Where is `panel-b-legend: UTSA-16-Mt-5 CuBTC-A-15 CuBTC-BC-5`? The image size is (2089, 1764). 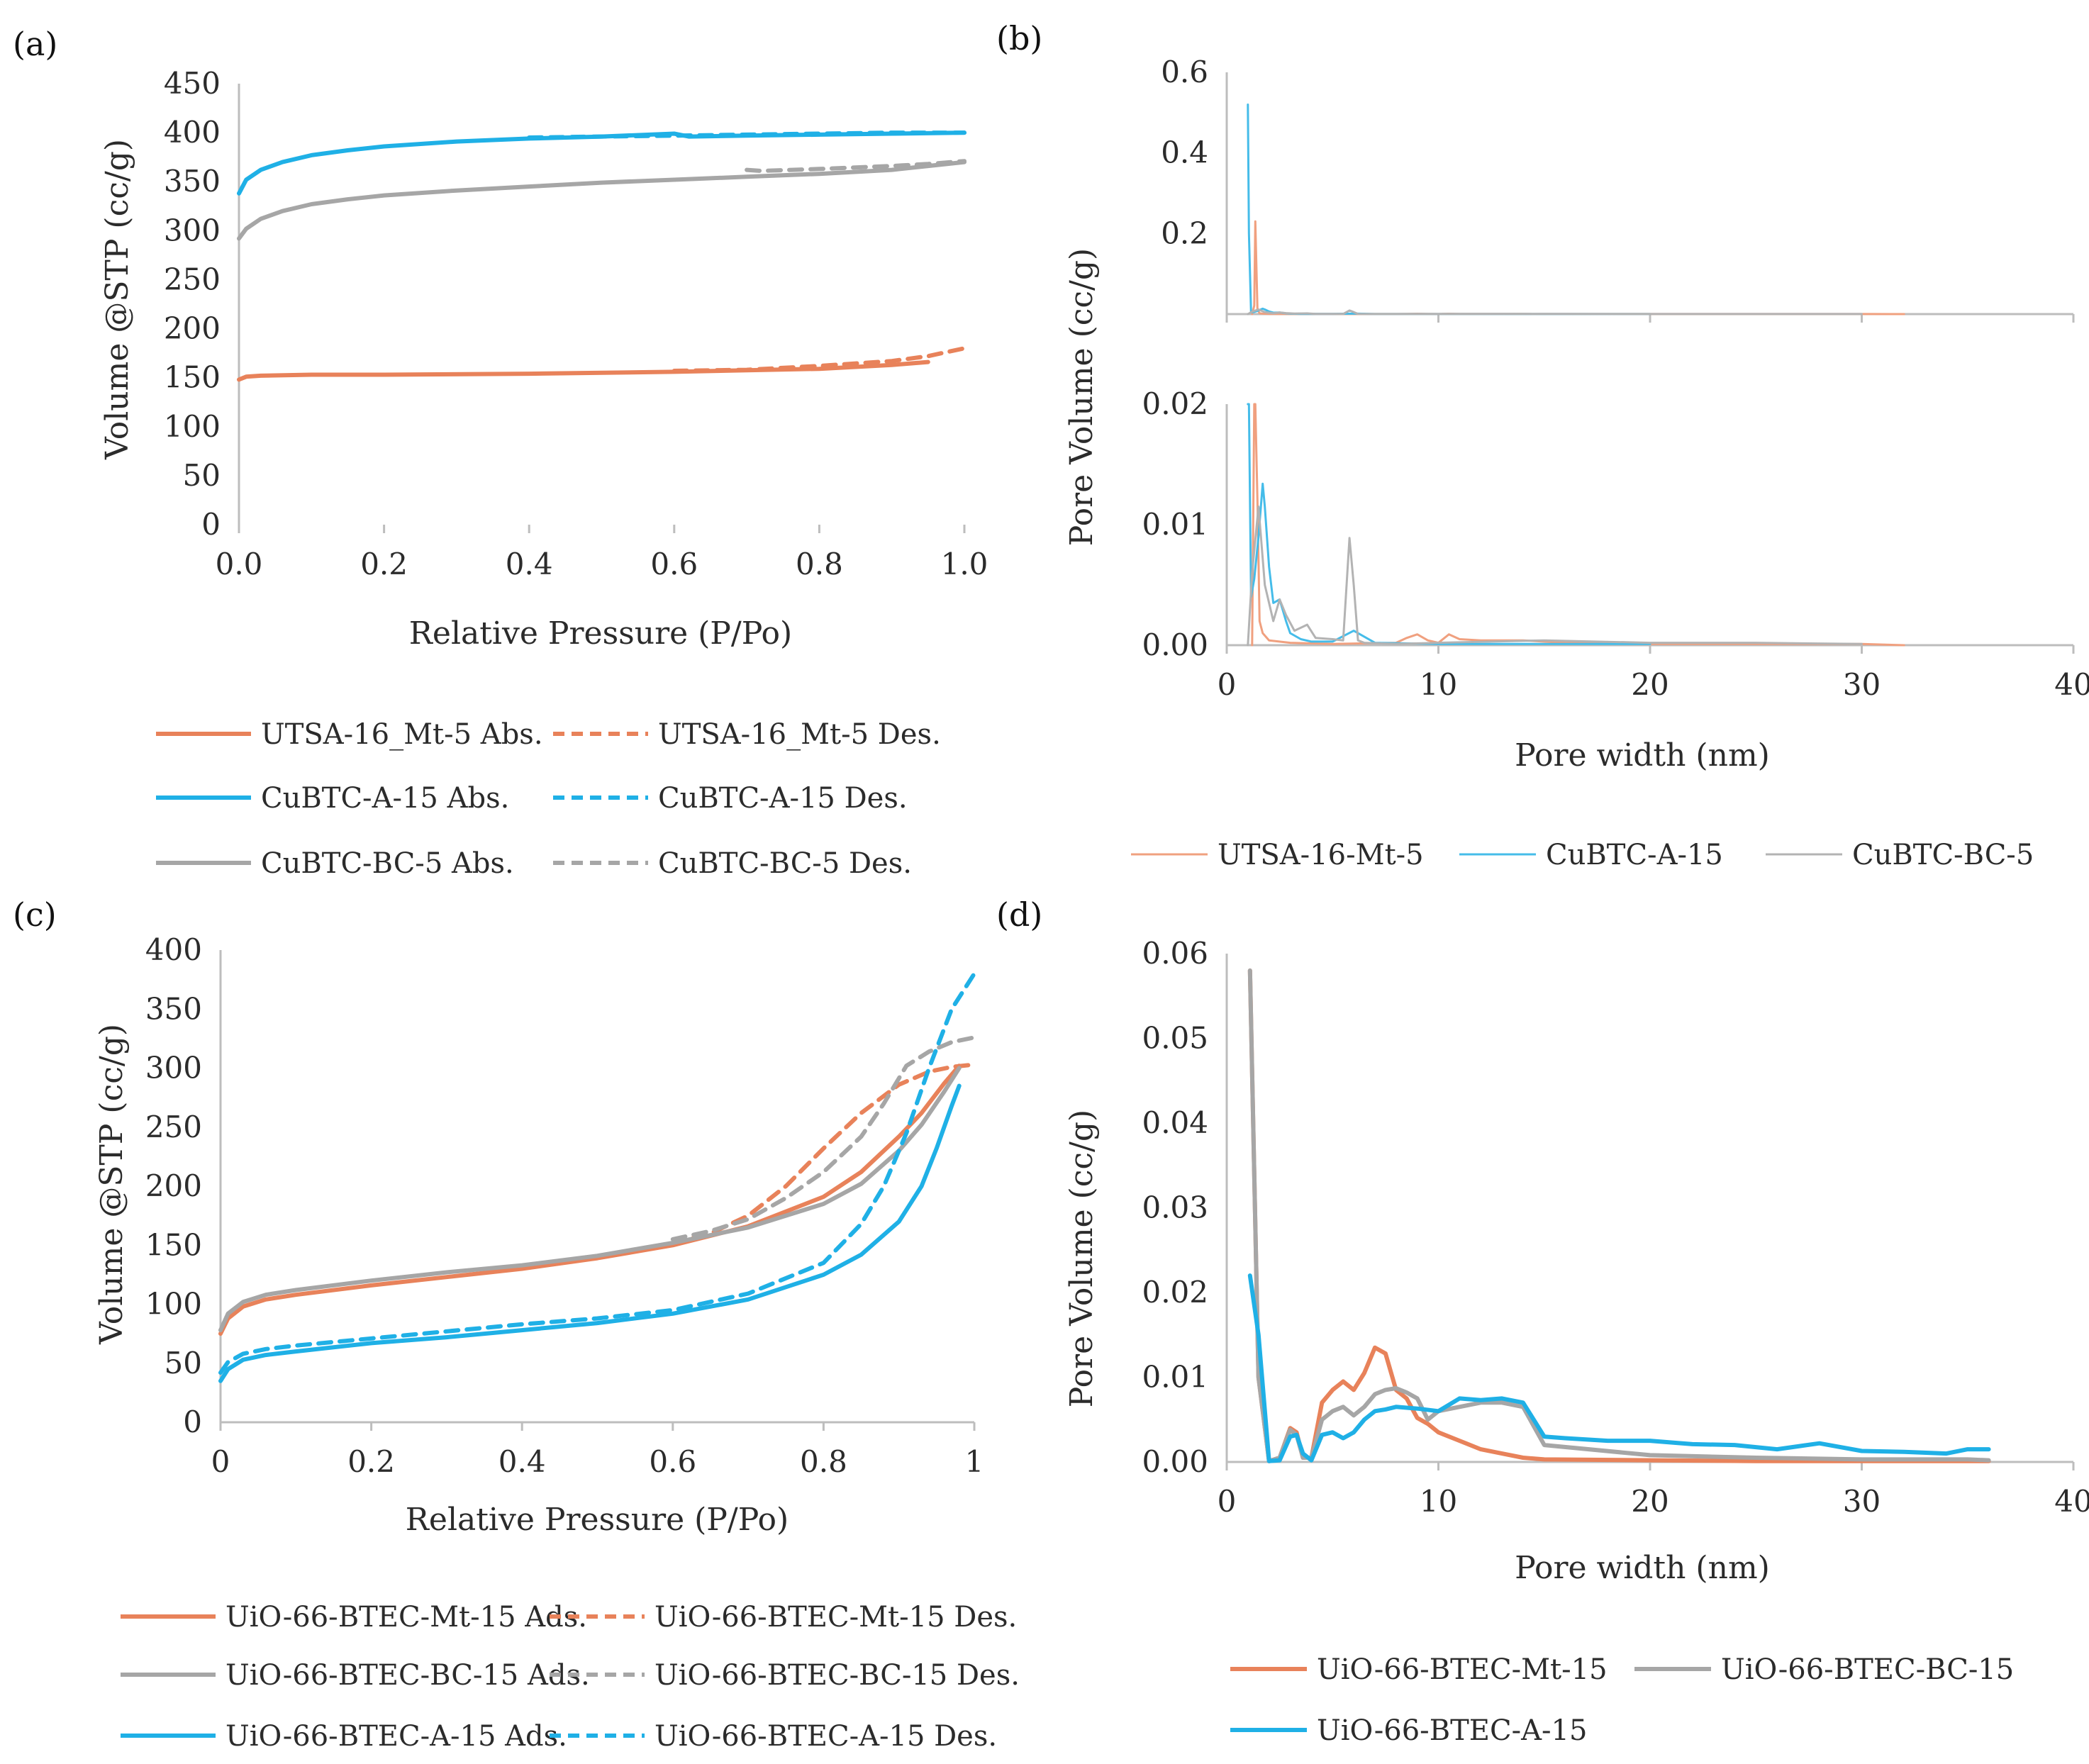 panel-b-legend: UTSA-16-Mt-5 CuBTC-A-15 CuBTC-BC-5 is located at coordinates (1582, 855).